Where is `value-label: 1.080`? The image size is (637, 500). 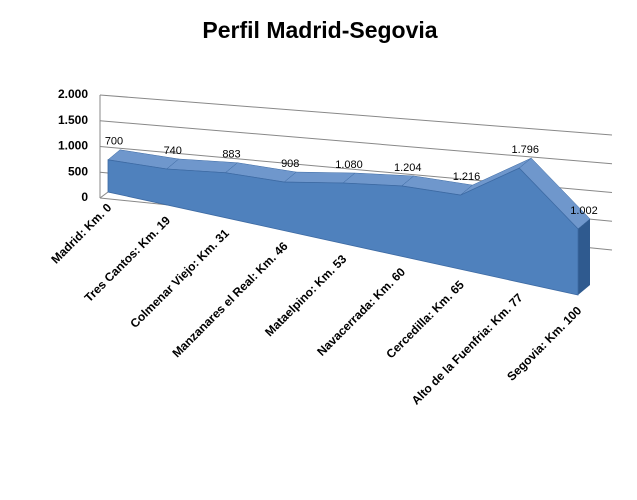 value-label: 1.080 is located at coordinates (349, 165).